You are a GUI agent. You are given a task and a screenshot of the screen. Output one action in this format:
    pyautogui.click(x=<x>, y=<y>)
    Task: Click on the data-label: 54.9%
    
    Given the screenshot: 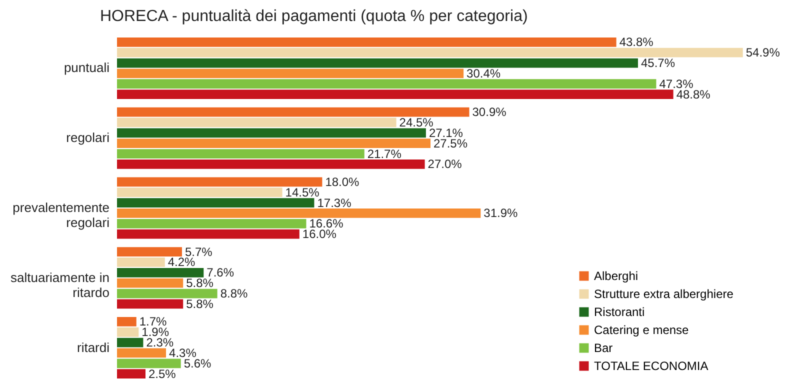 What is the action you would take?
    pyautogui.click(x=763, y=53)
    